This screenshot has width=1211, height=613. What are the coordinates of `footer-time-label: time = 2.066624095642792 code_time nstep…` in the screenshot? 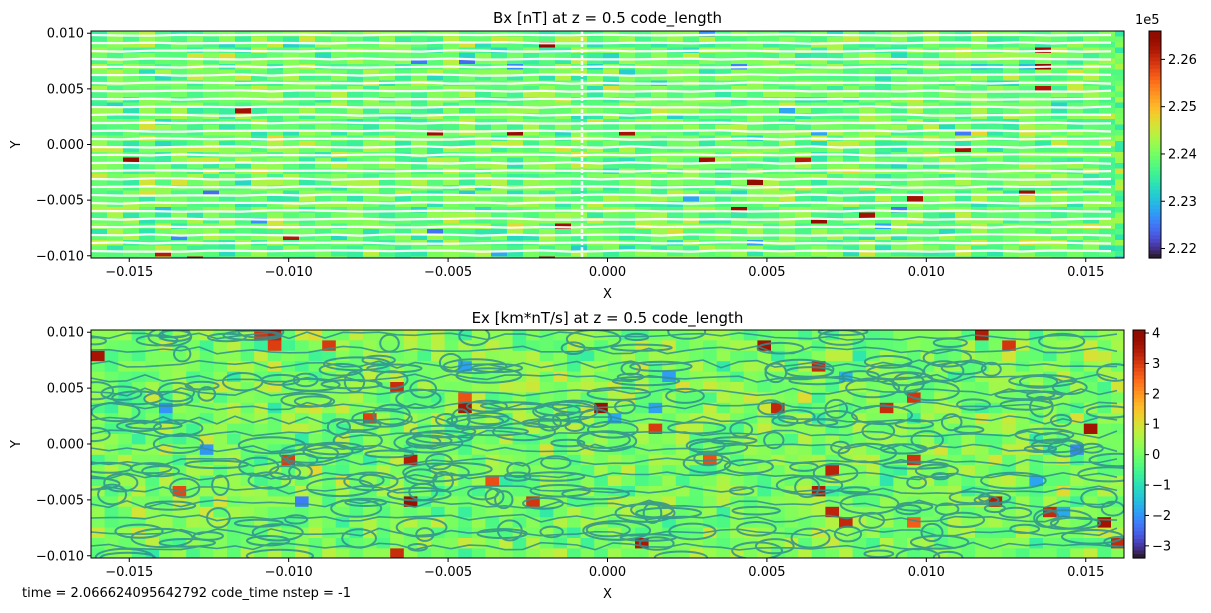 It's located at (186, 593).